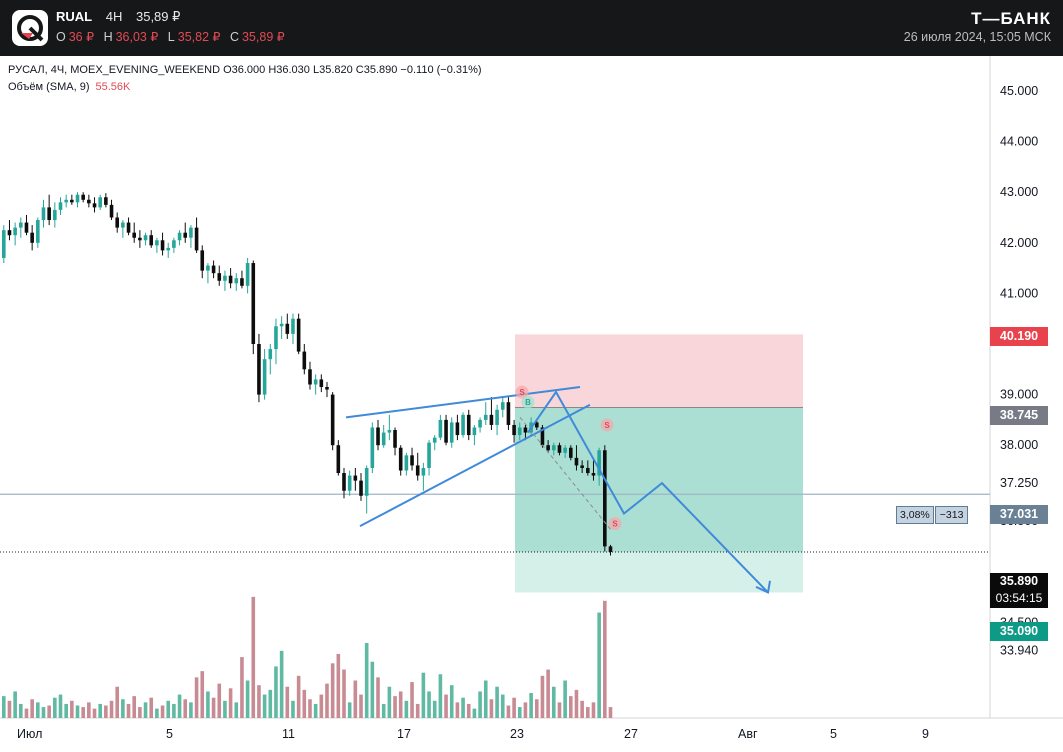 This screenshot has width=1063, height=752. What do you see at coordinates (1019, 514) in the screenshot?
I see `horizontal-line-price-tag: 37.031` at bounding box center [1019, 514].